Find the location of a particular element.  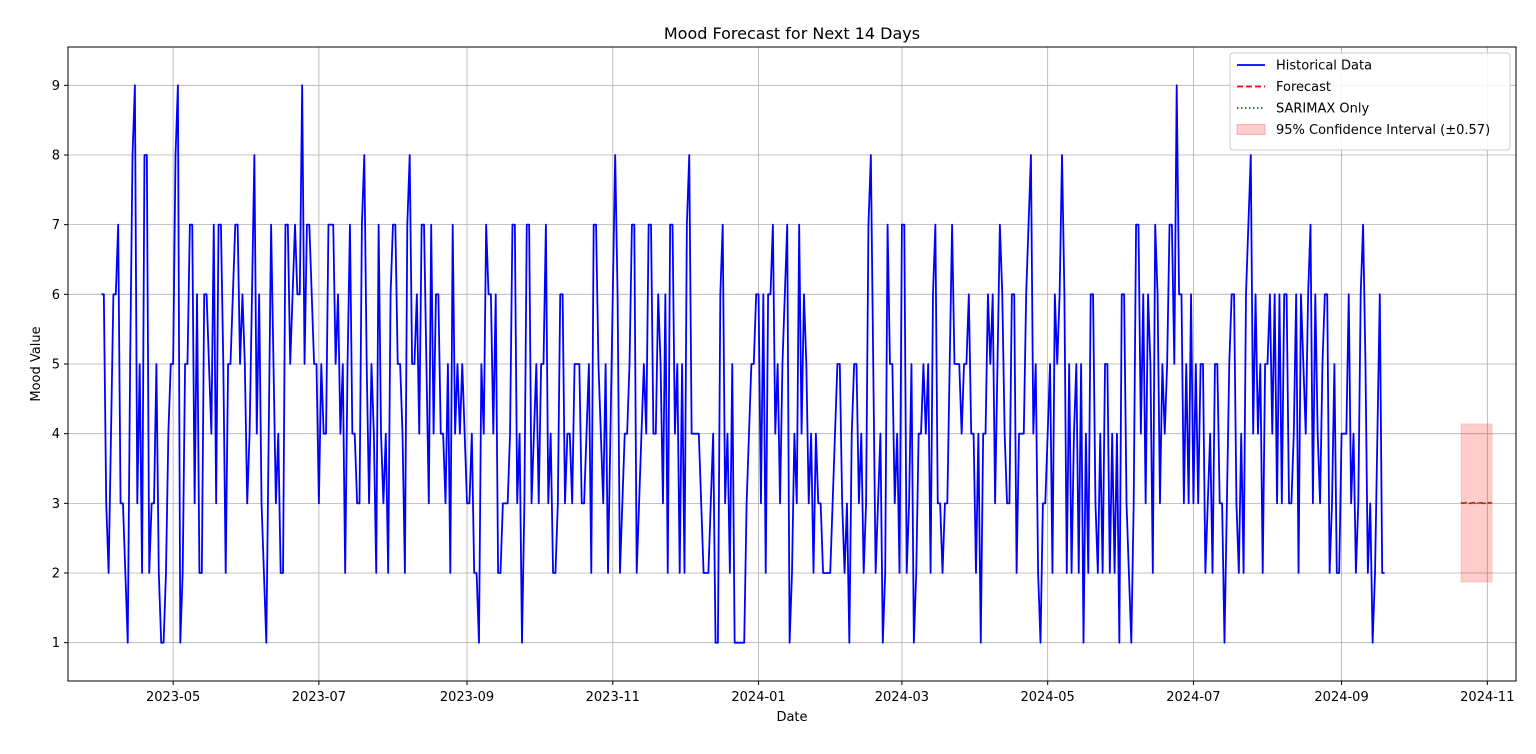

legend-label: SARIMAX Only is located at coordinates (1322, 109).